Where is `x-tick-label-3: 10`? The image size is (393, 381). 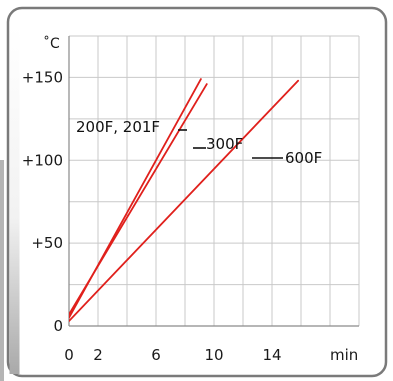 x-tick-label-3: 10 is located at coordinates (213, 355).